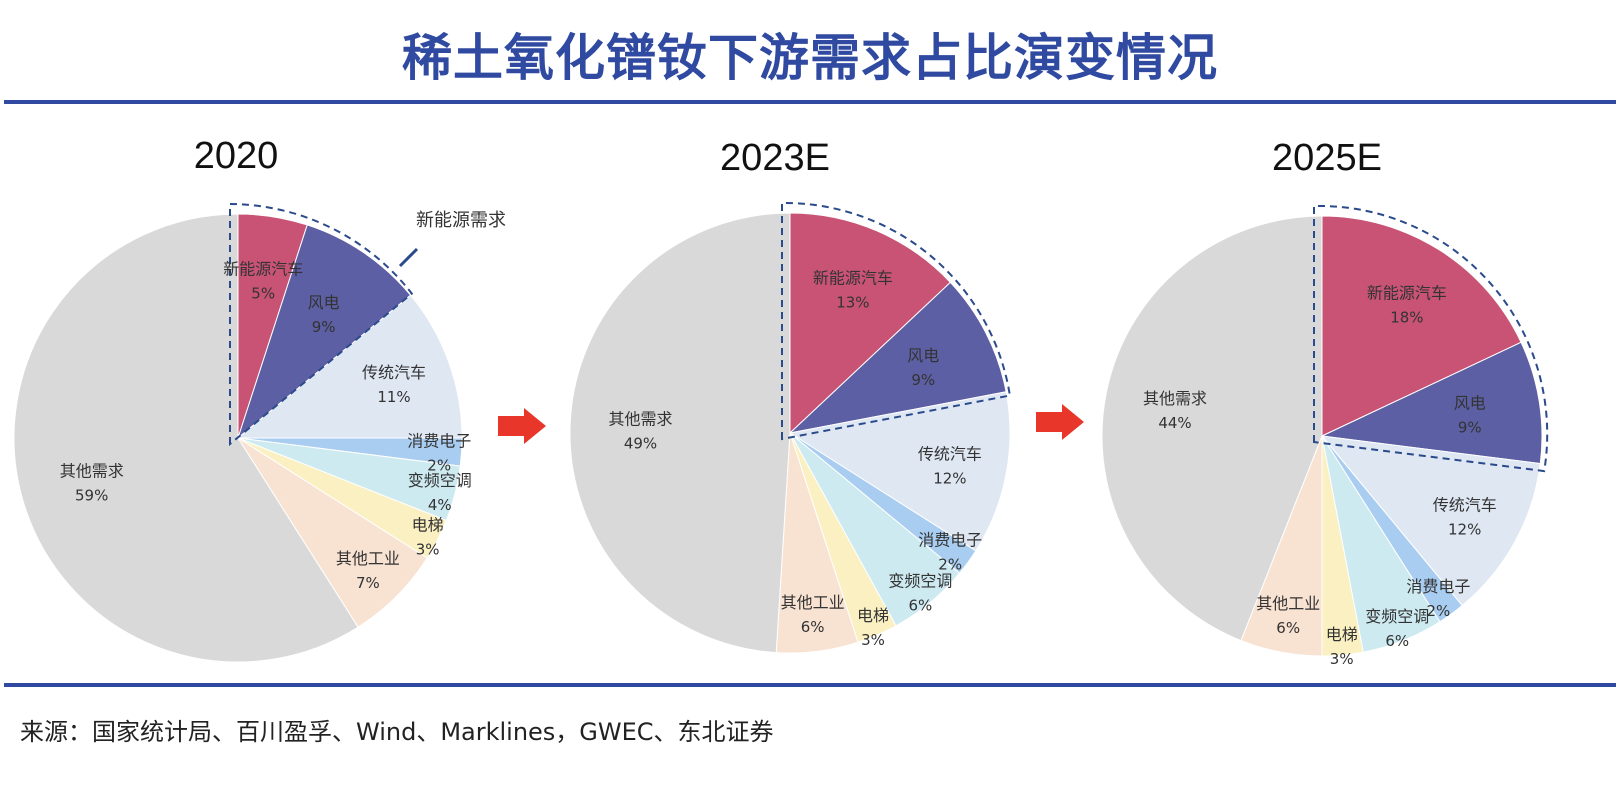  Describe the element at coordinates (1342, 634) in the screenshot. I see `slice-label-2-5: 电梯` at that location.